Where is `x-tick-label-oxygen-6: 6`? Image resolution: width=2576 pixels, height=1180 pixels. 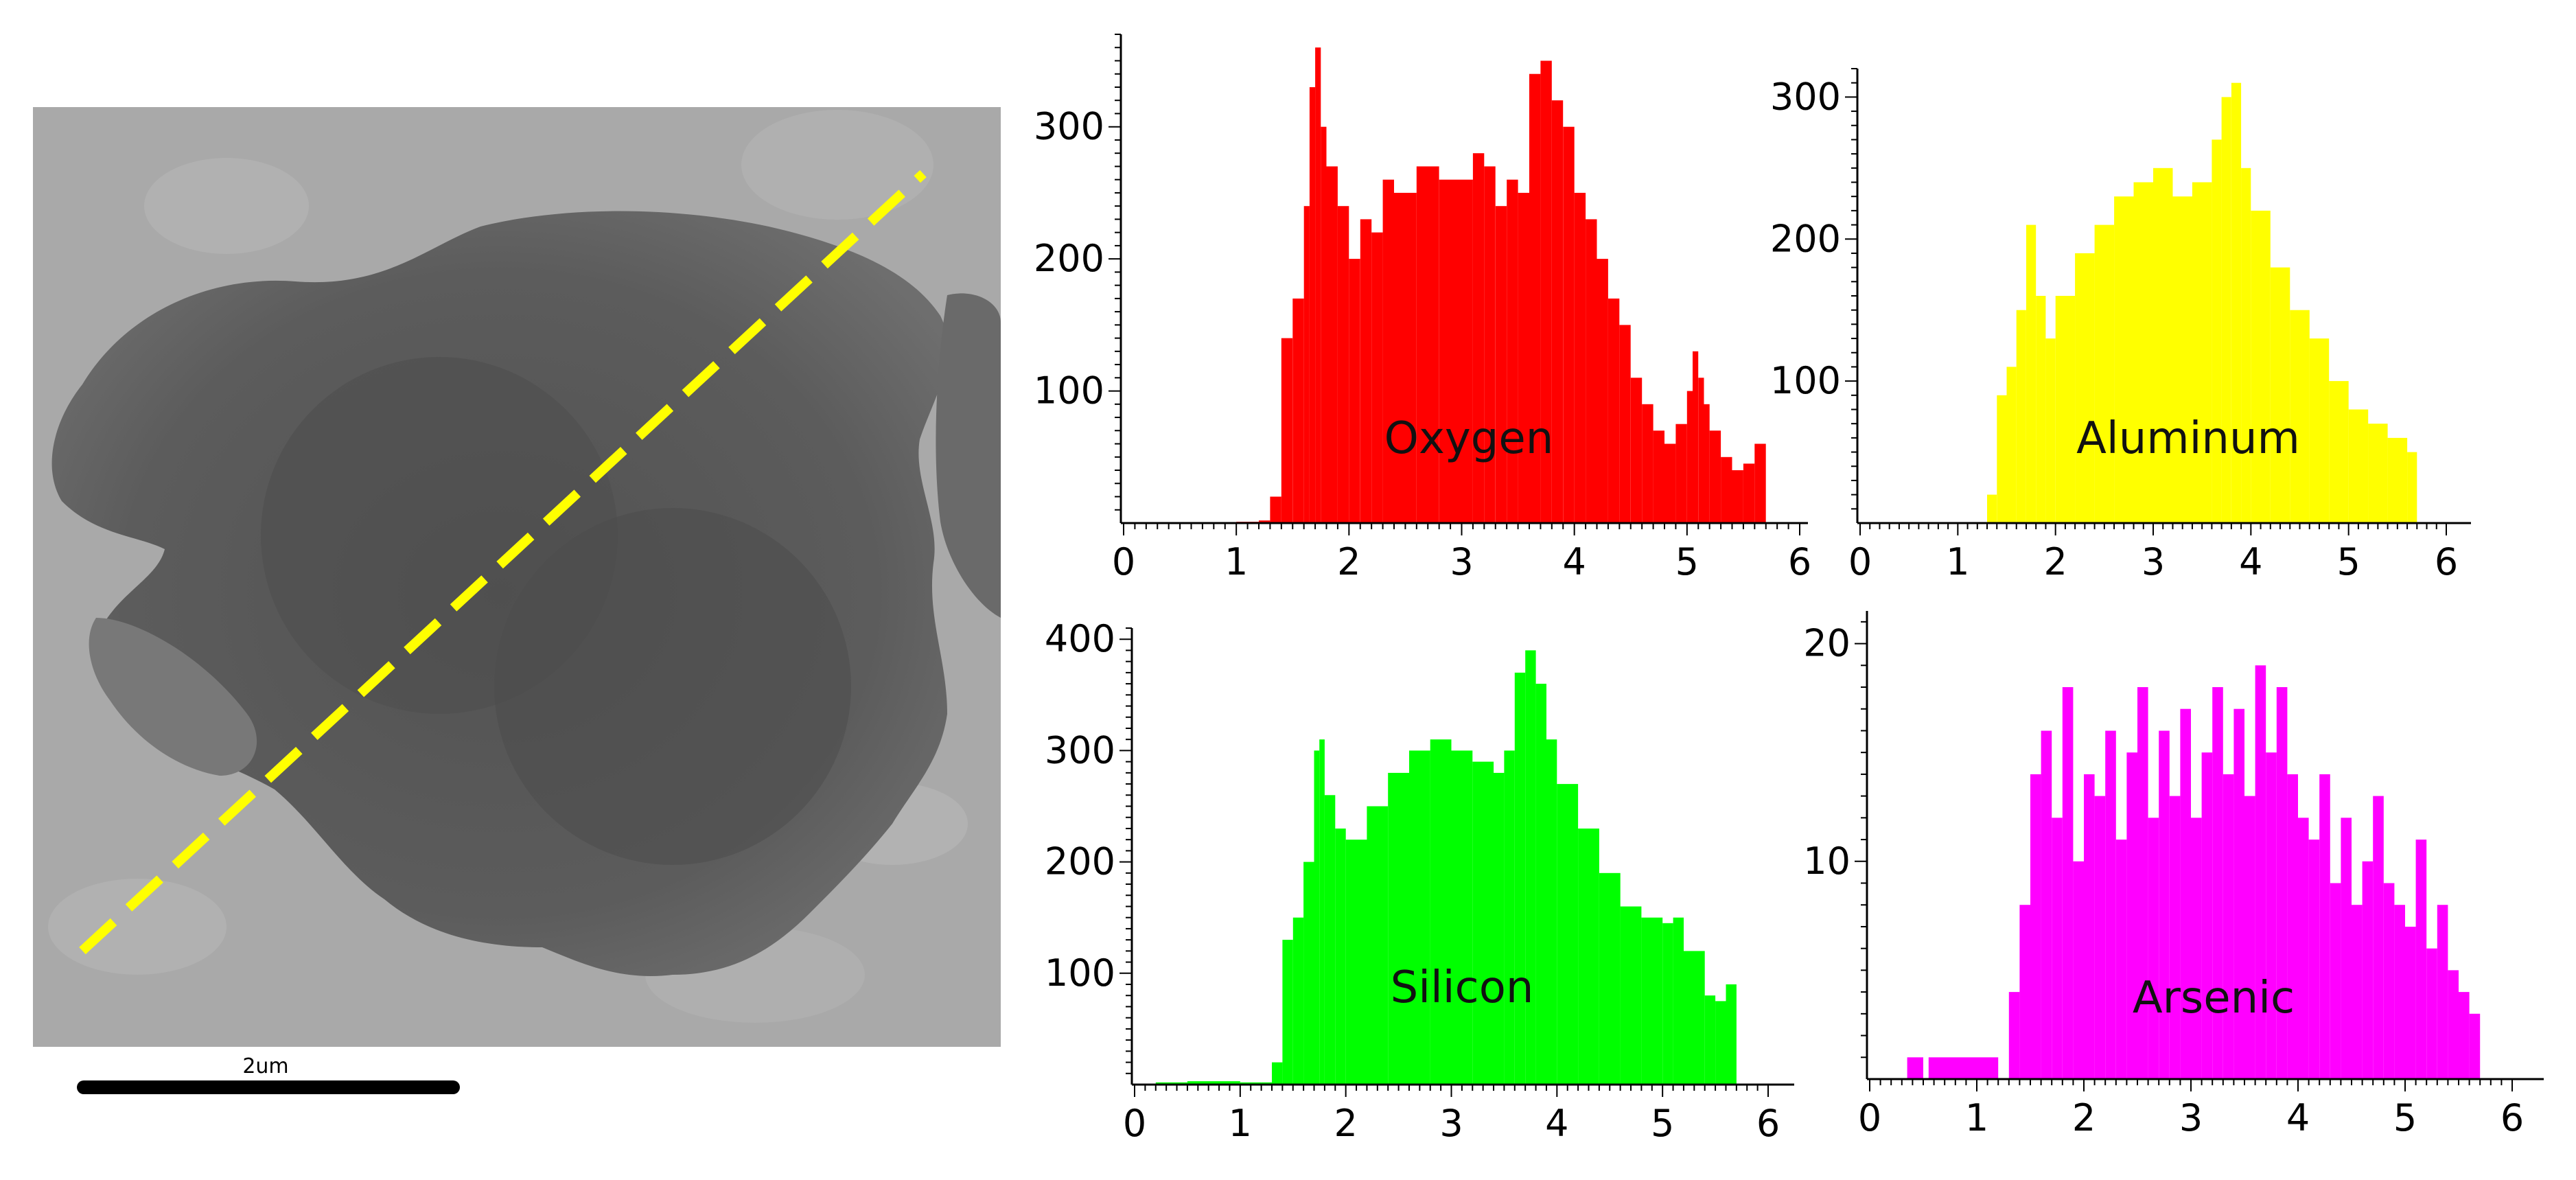
x-tick-label-oxygen-6: 6 is located at coordinates (1799, 561).